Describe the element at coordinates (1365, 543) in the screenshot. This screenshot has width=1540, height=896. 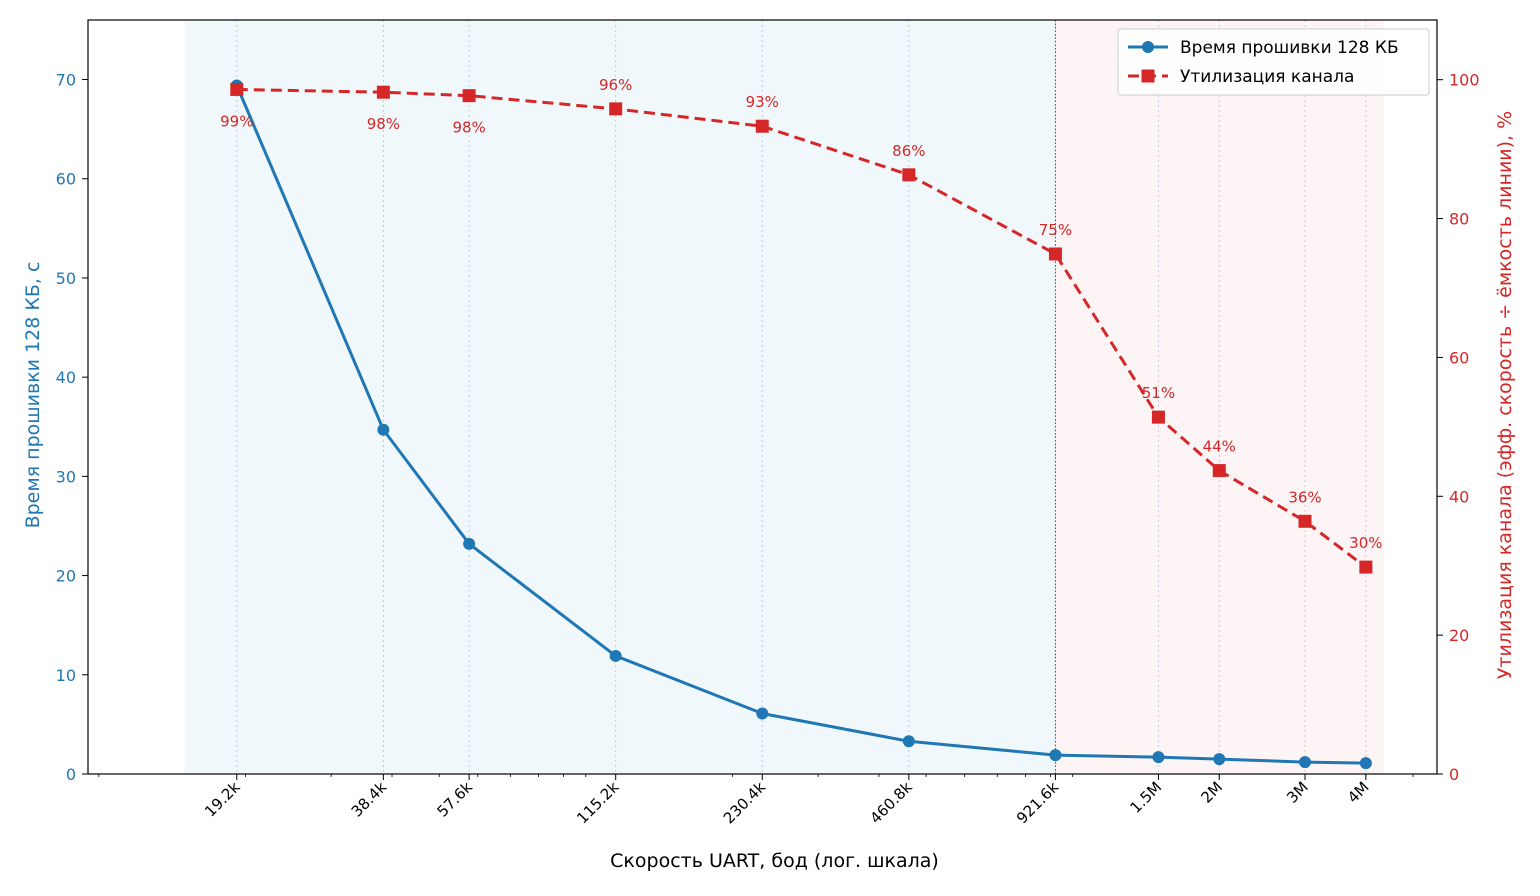
I see `data-label-10: 30%` at that location.